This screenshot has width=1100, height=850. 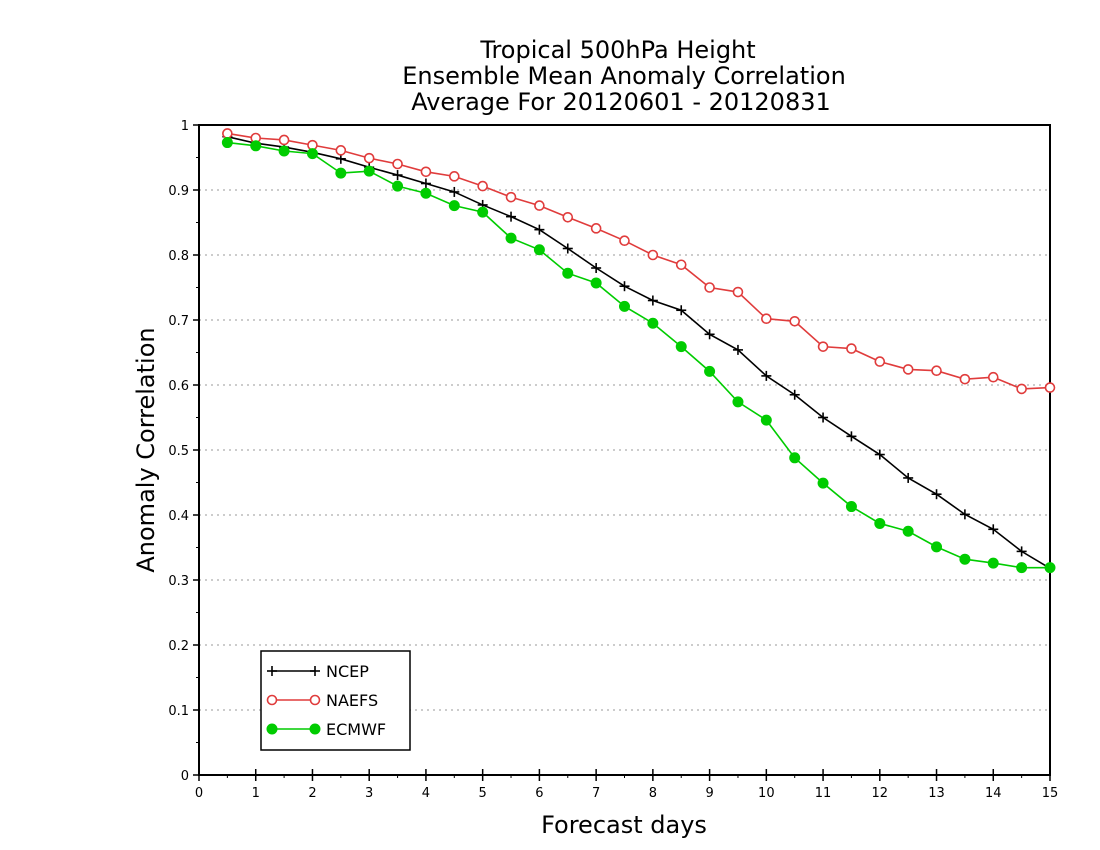 What do you see at coordinates (178, 711) in the screenshot?
I see `y-tick-label: 0.1` at bounding box center [178, 711].